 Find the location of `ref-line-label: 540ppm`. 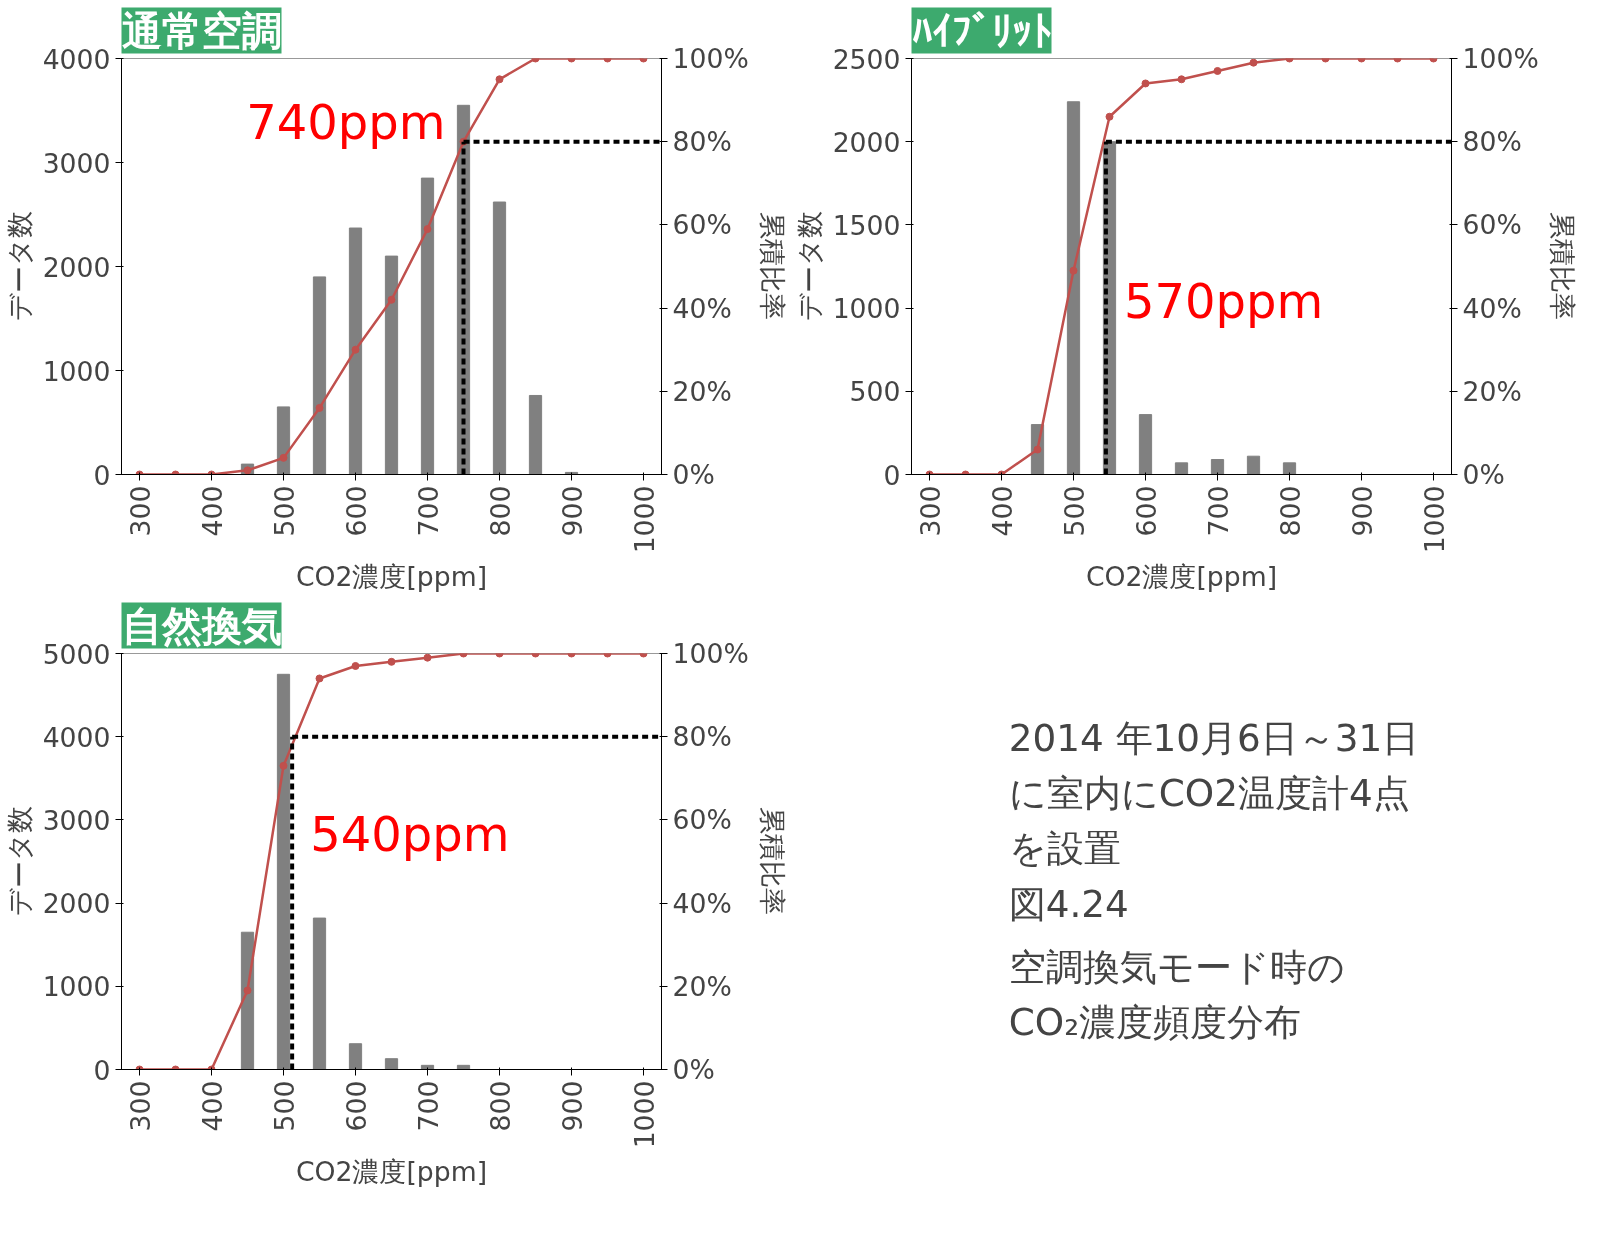

ref-line-label: 540ppm is located at coordinates (410, 833).